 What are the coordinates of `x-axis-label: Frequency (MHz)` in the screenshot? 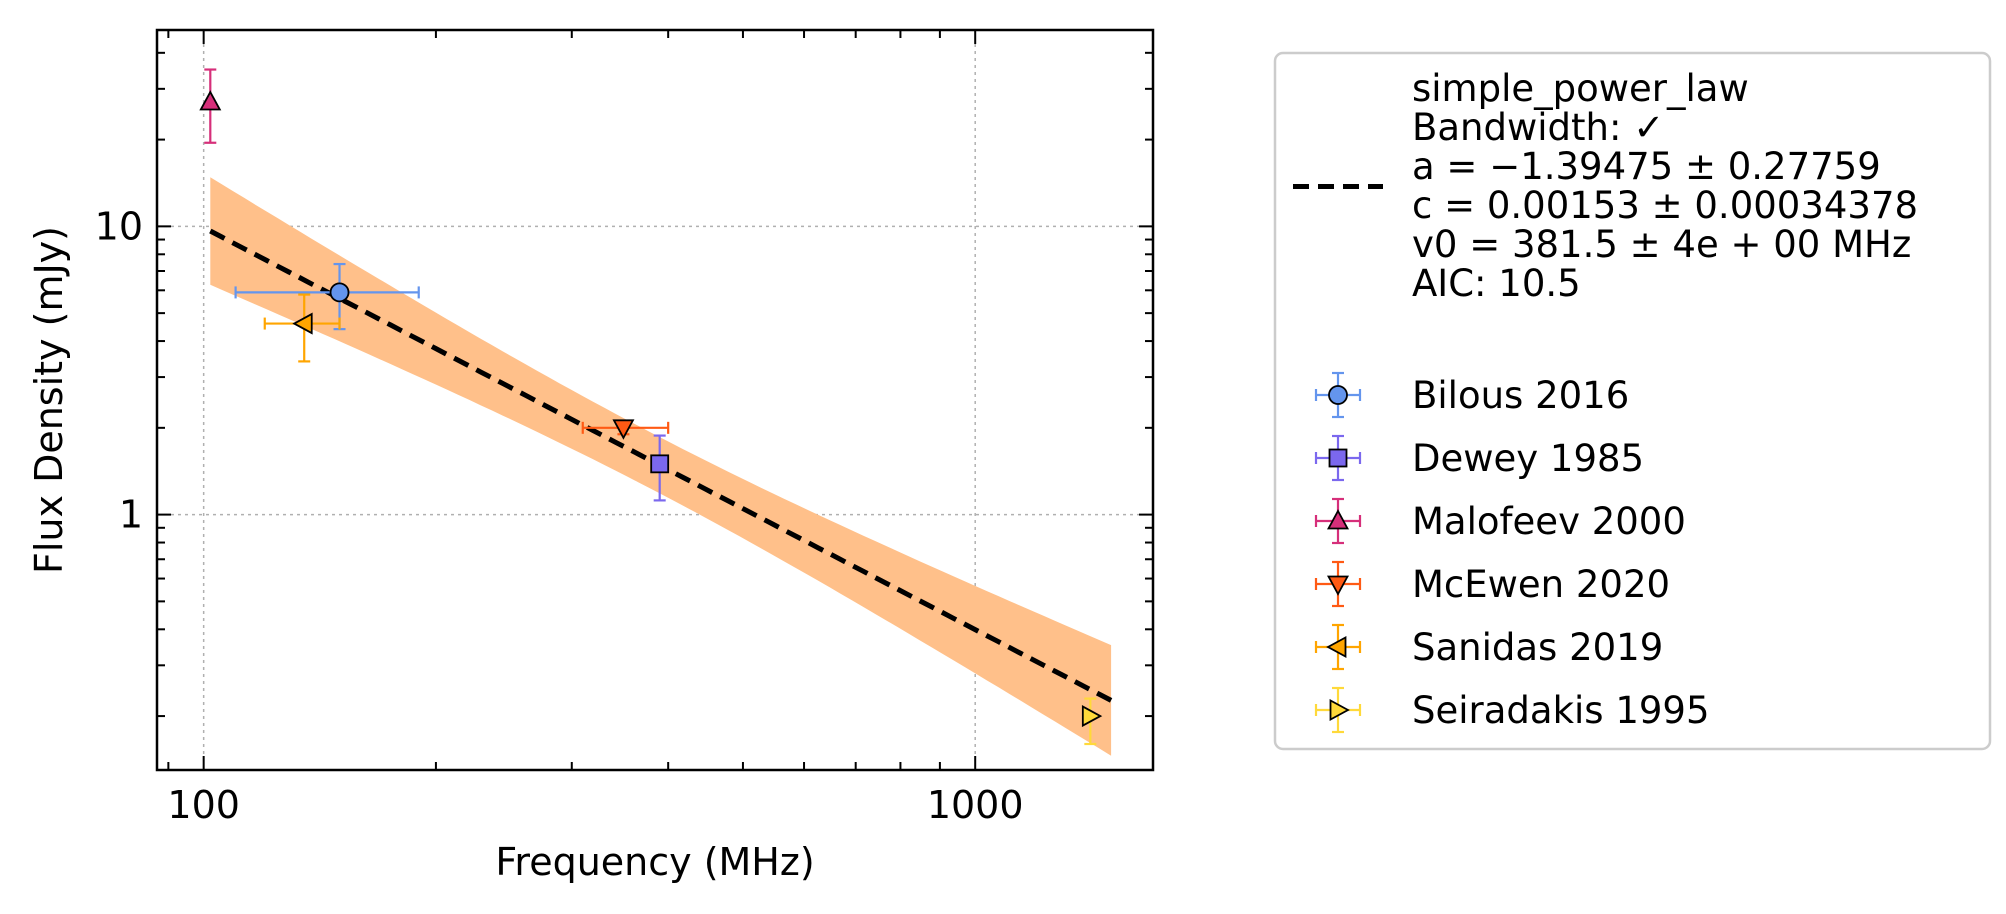 It's located at (654, 862).